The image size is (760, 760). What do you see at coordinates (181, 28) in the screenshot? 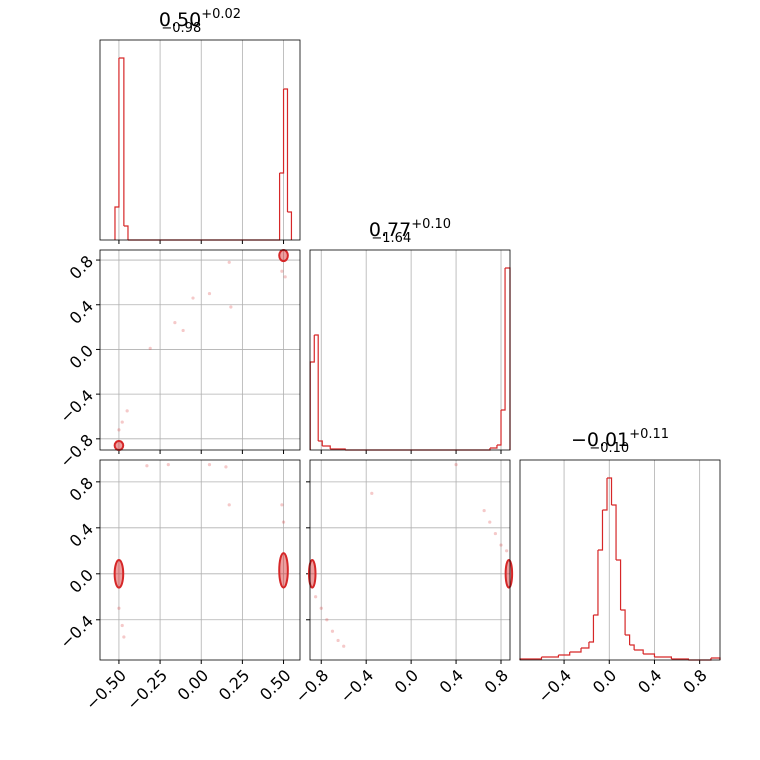
I see `title-lower: −0.98` at bounding box center [181, 28].